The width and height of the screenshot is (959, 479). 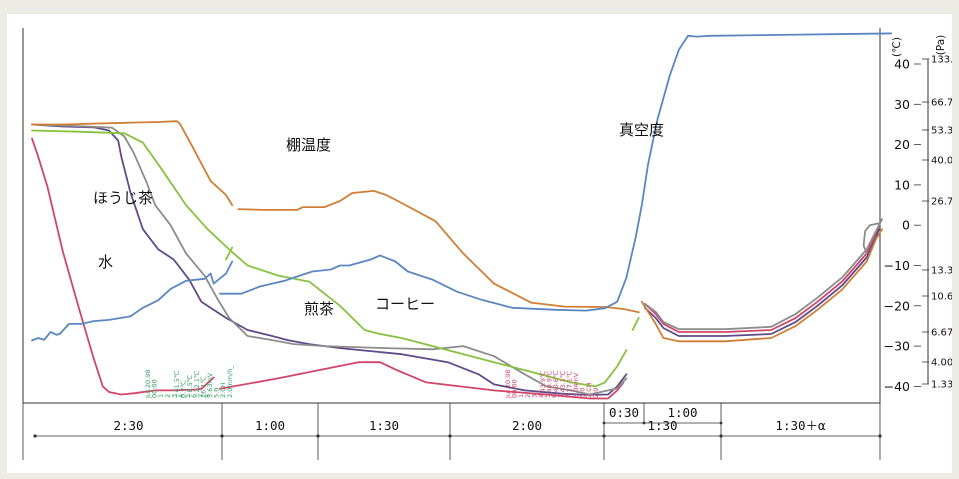 I want to click on annotation-text: −22.1℃, so click(x=197, y=384).